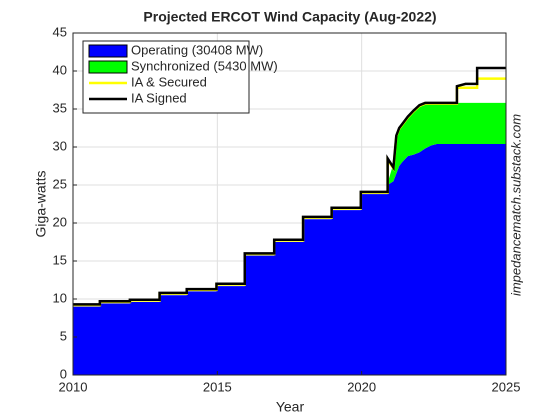  I want to click on legend-label: Synchronized (5430 MW), so click(204, 65).